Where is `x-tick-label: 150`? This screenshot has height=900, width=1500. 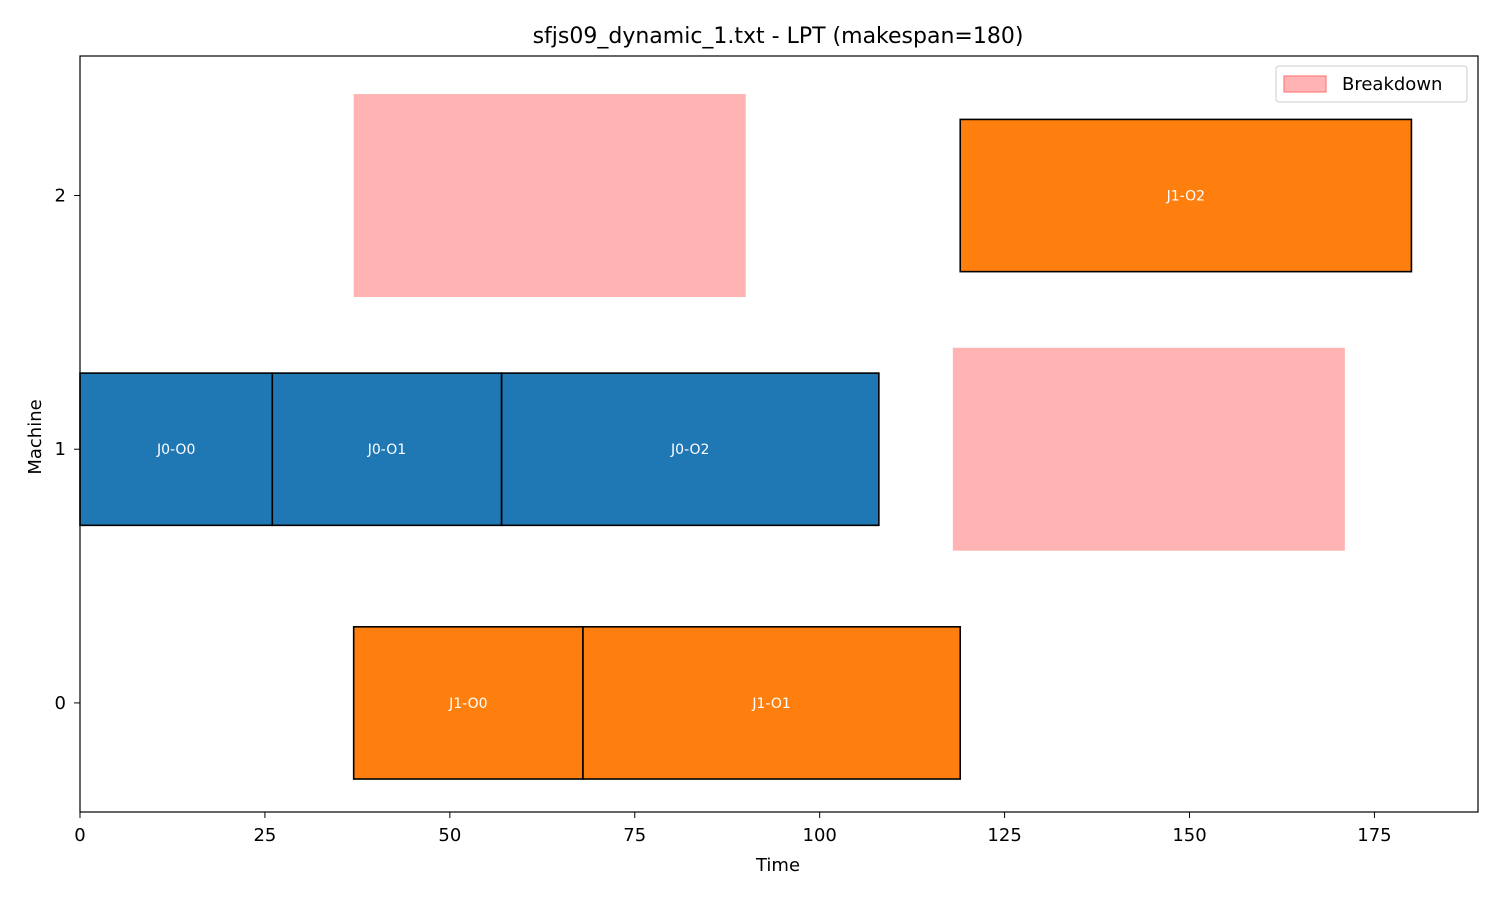 x-tick-label: 150 is located at coordinates (1189, 835).